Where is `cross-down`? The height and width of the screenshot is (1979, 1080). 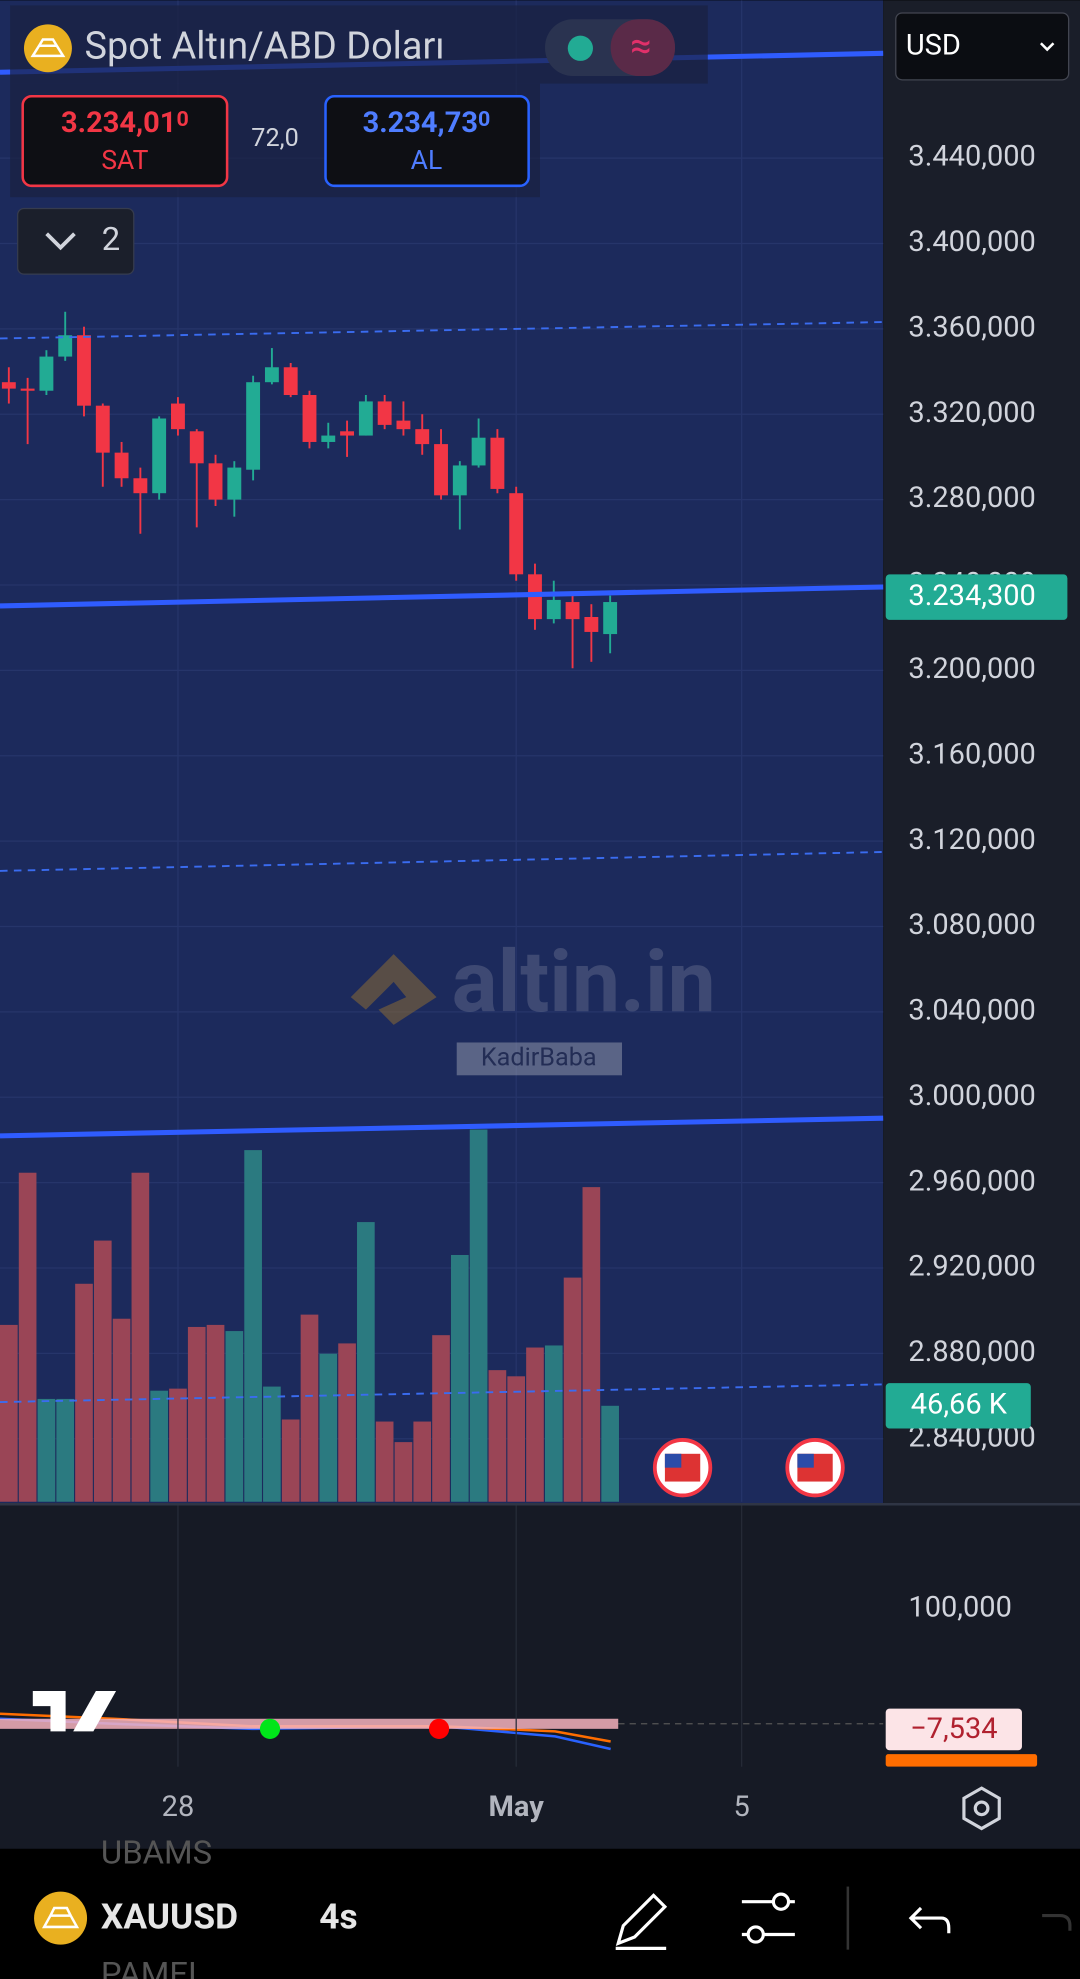
cross-down is located at coordinates (439, 1728).